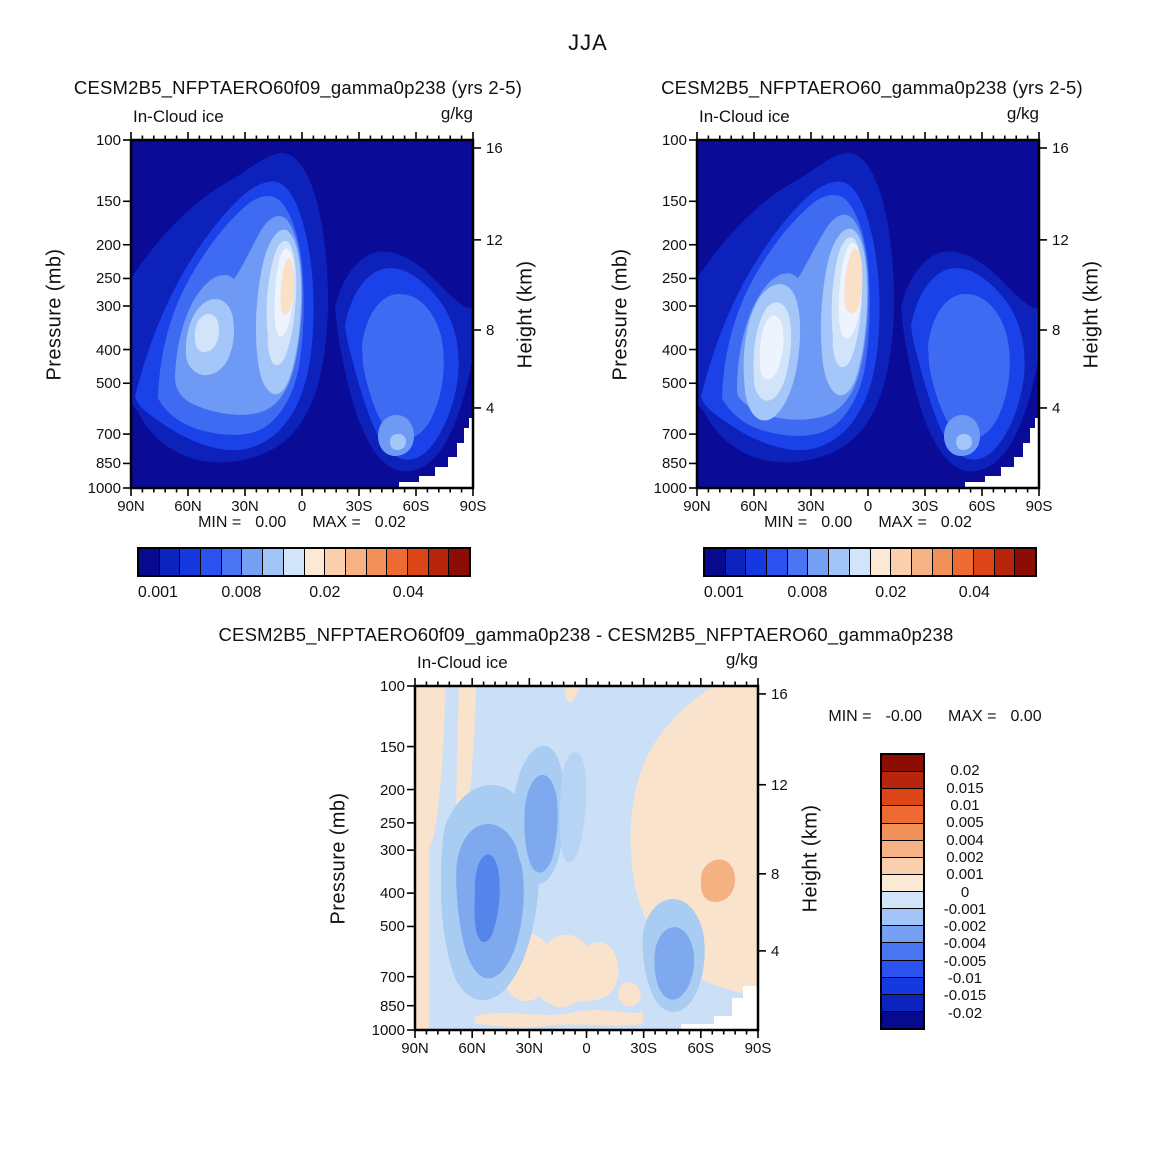 Image resolution: width=1175 pixels, height=1175 pixels. What do you see at coordinates (965, 788) in the screenshot?
I see `legend-label: 0.015` at bounding box center [965, 788].